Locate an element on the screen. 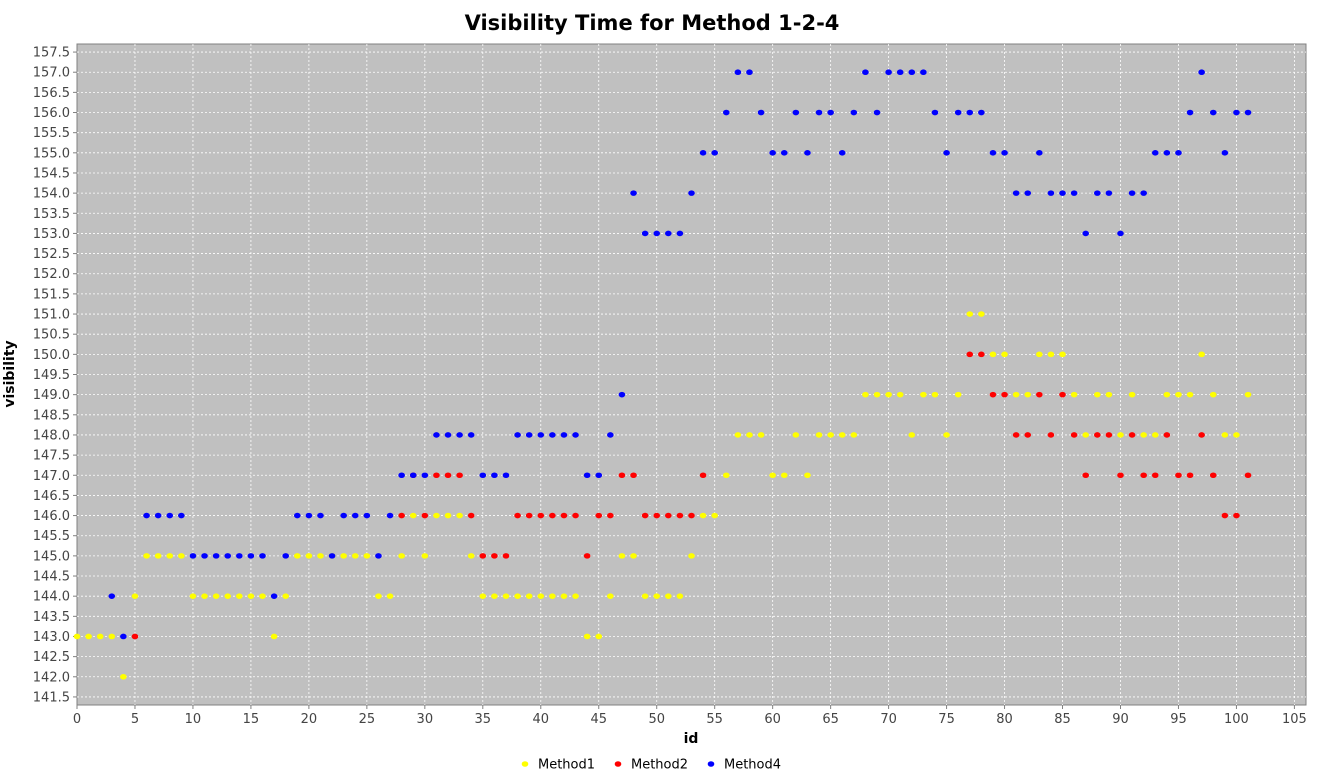 The width and height of the screenshot is (1319, 771). legend-item-method1: Method1 is located at coordinates (558, 764).